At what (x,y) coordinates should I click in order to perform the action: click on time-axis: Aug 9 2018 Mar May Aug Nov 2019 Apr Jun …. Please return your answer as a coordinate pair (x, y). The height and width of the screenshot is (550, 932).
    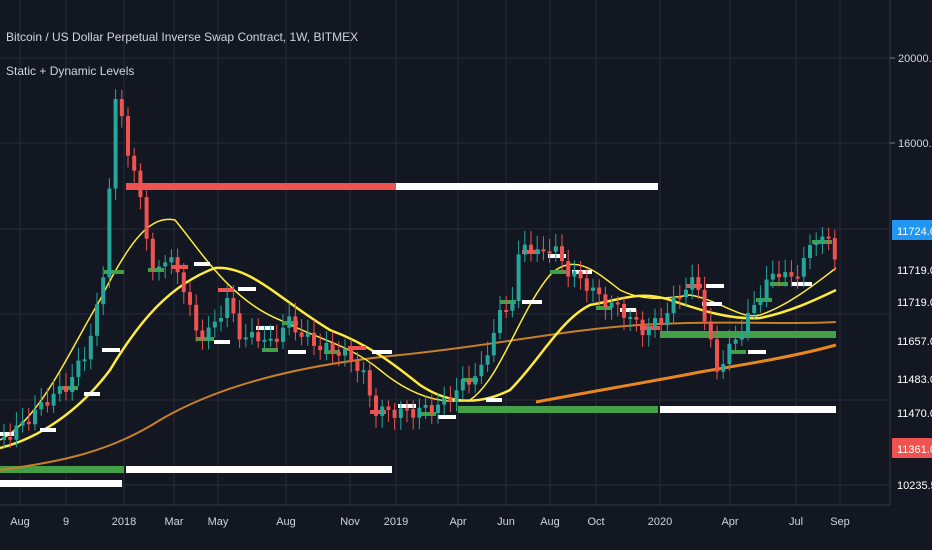
    Looking at the image, I should click on (445, 516).